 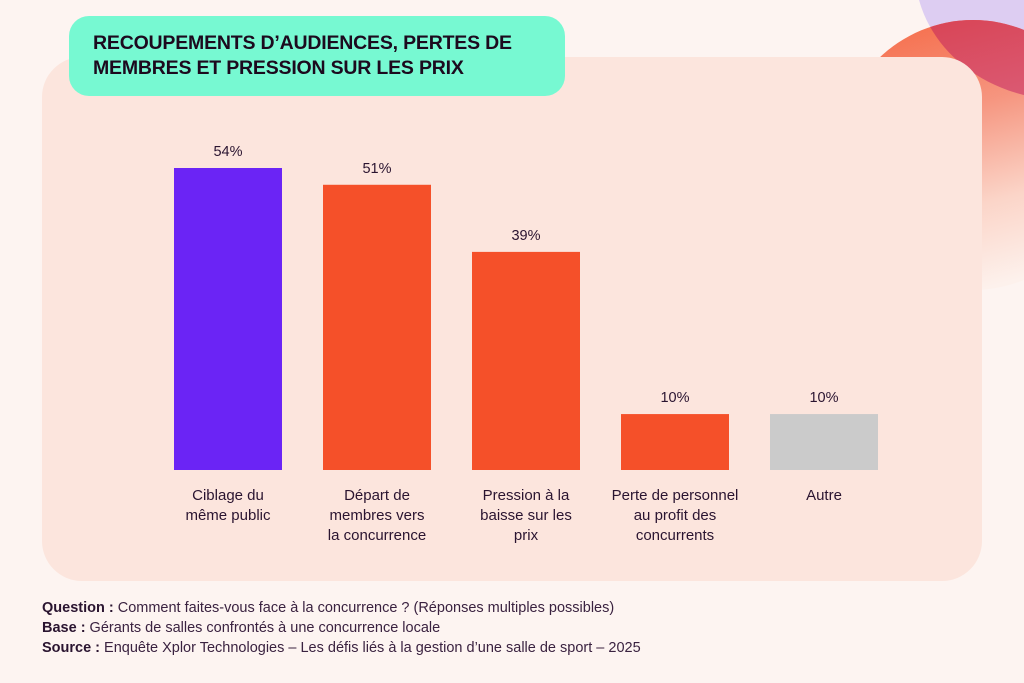 I want to click on category-label-5: Autre, so click(x=824, y=495).